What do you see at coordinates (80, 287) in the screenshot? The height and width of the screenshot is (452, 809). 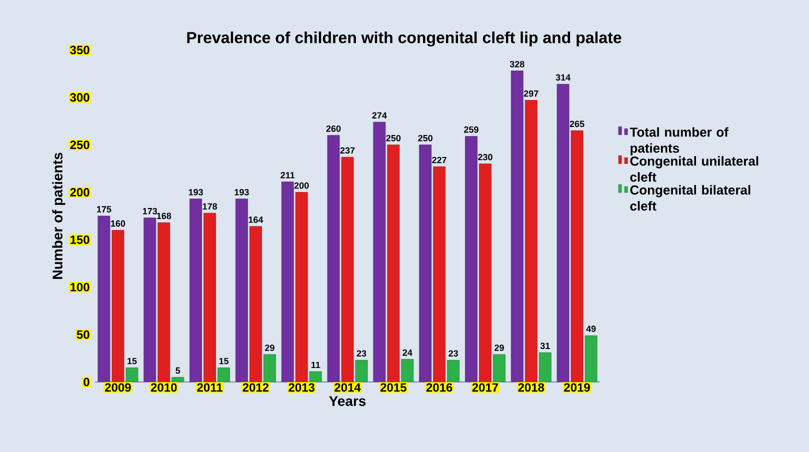 I see `y-tick-label: 100` at bounding box center [80, 287].